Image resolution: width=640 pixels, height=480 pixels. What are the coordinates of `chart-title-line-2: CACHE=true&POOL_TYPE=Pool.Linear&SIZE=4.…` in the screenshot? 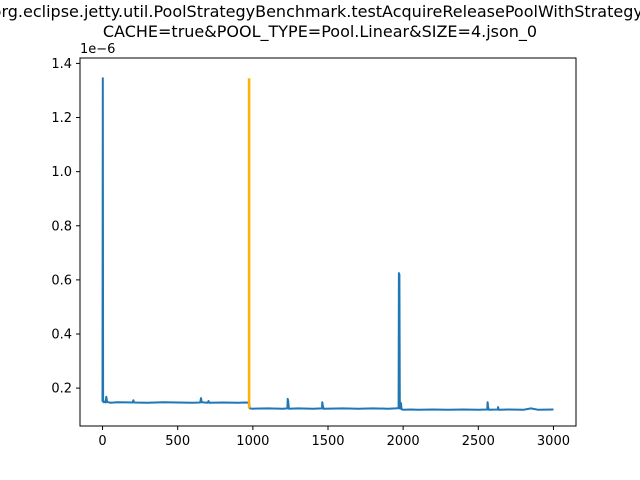 It's located at (320, 32).